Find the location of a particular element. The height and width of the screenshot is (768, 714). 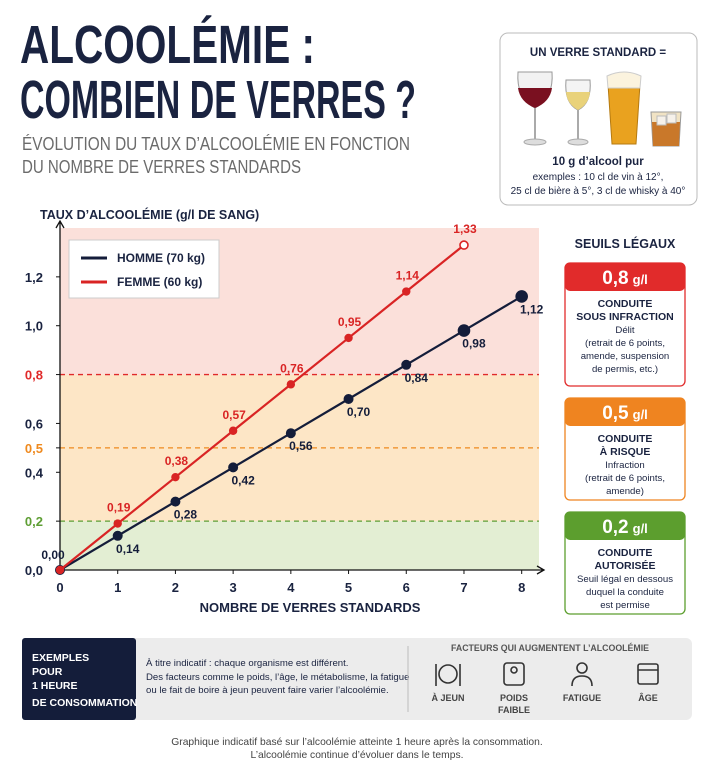

examples-label: POUR is located at coordinates (47, 672).